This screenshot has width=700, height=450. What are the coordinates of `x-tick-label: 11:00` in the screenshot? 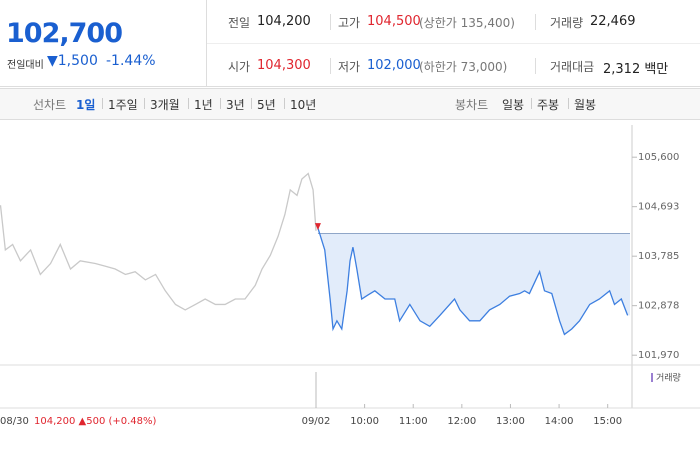 It's located at (413, 421).